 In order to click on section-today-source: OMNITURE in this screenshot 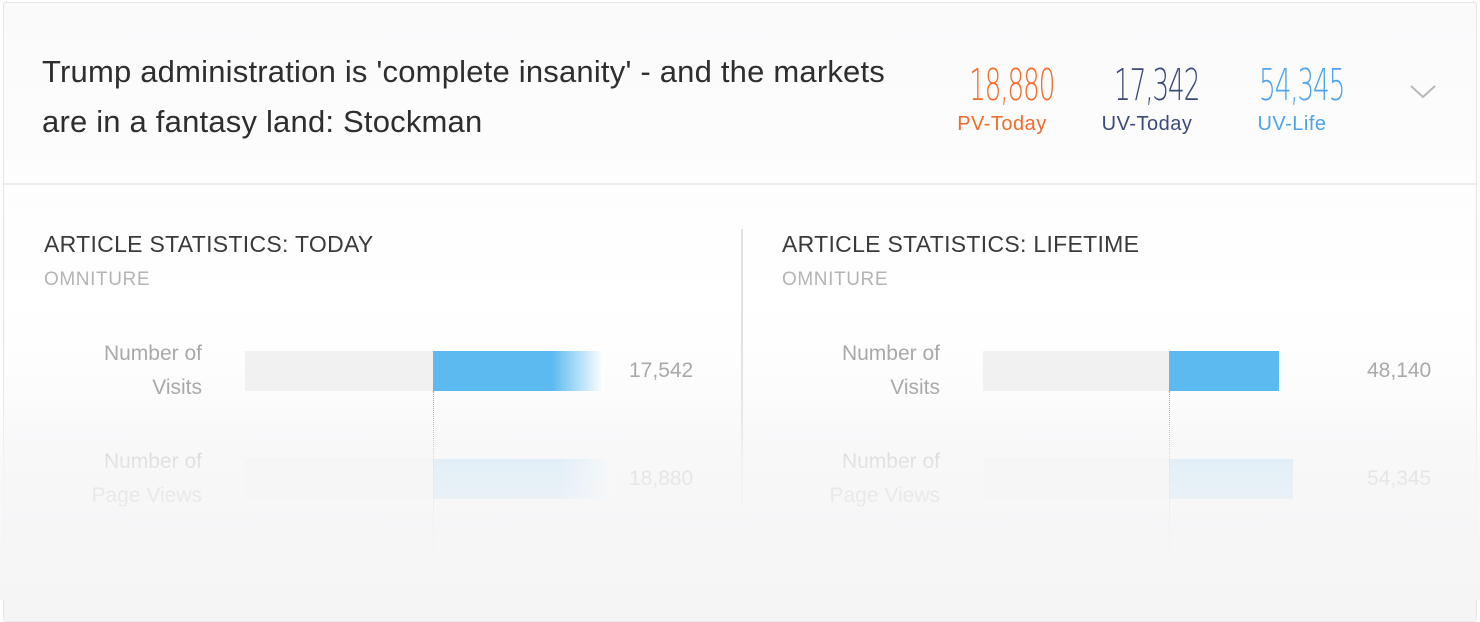, I will do `click(97, 279)`.